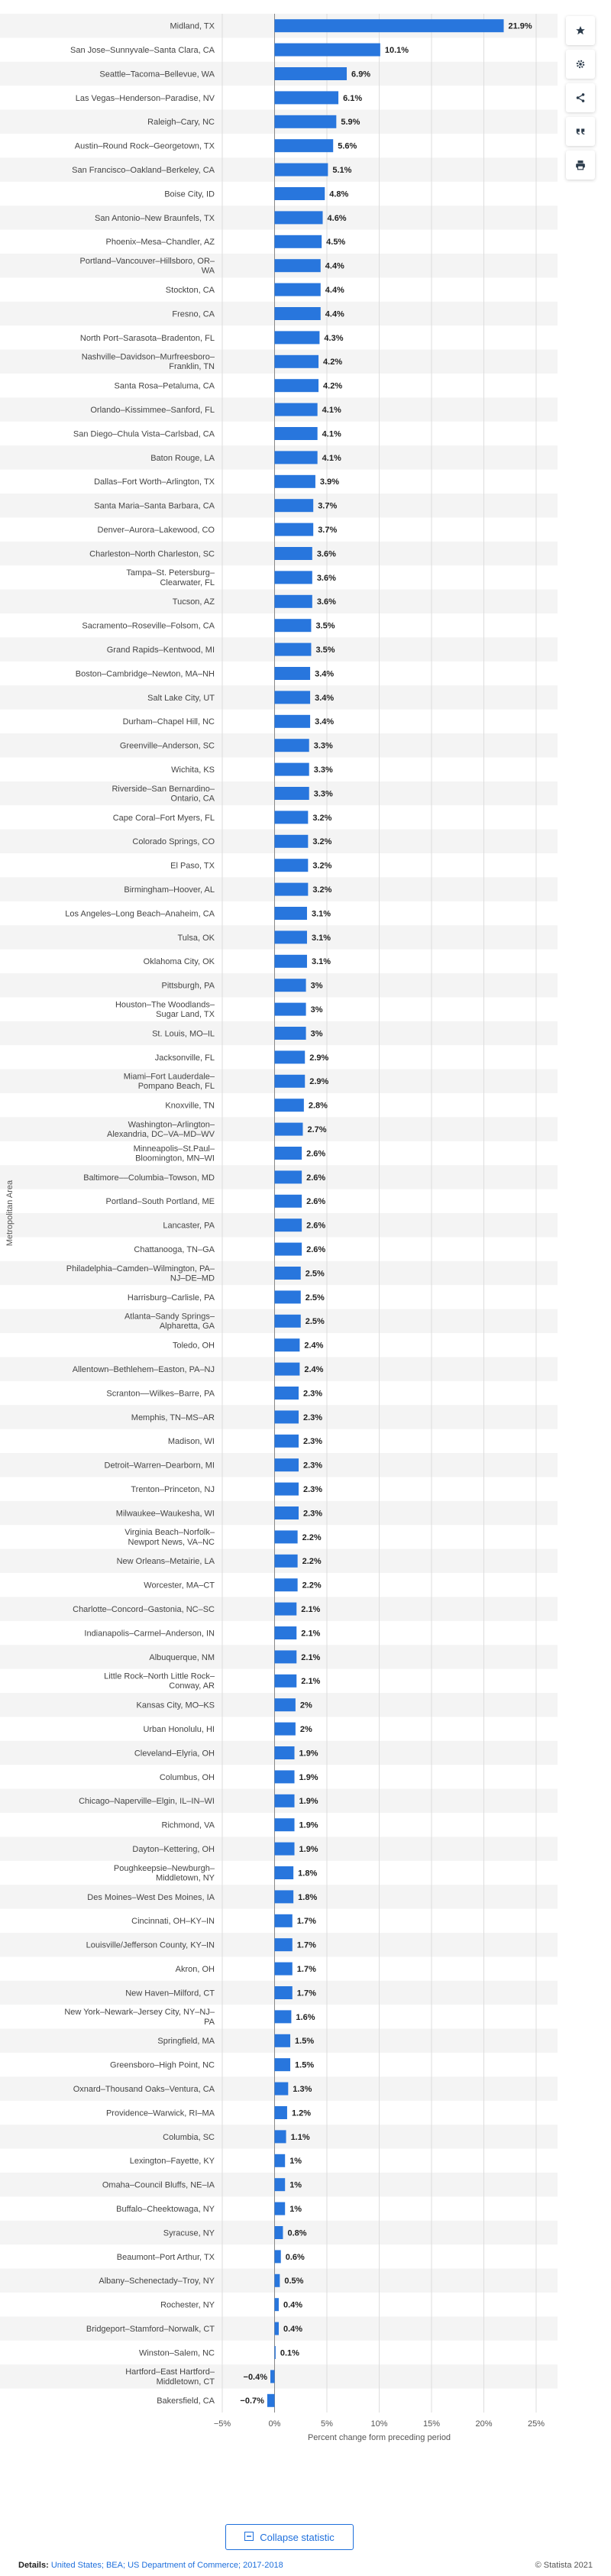  Describe the element at coordinates (581, 131) in the screenshot. I see `cite-button` at that location.